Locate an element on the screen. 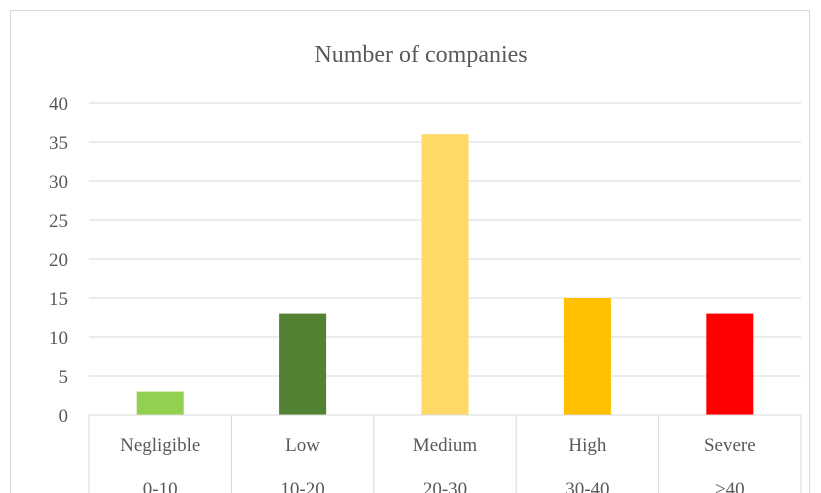 The width and height of the screenshot is (821, 493). y-tick-label: 30 is located at coordinates (58, 182).